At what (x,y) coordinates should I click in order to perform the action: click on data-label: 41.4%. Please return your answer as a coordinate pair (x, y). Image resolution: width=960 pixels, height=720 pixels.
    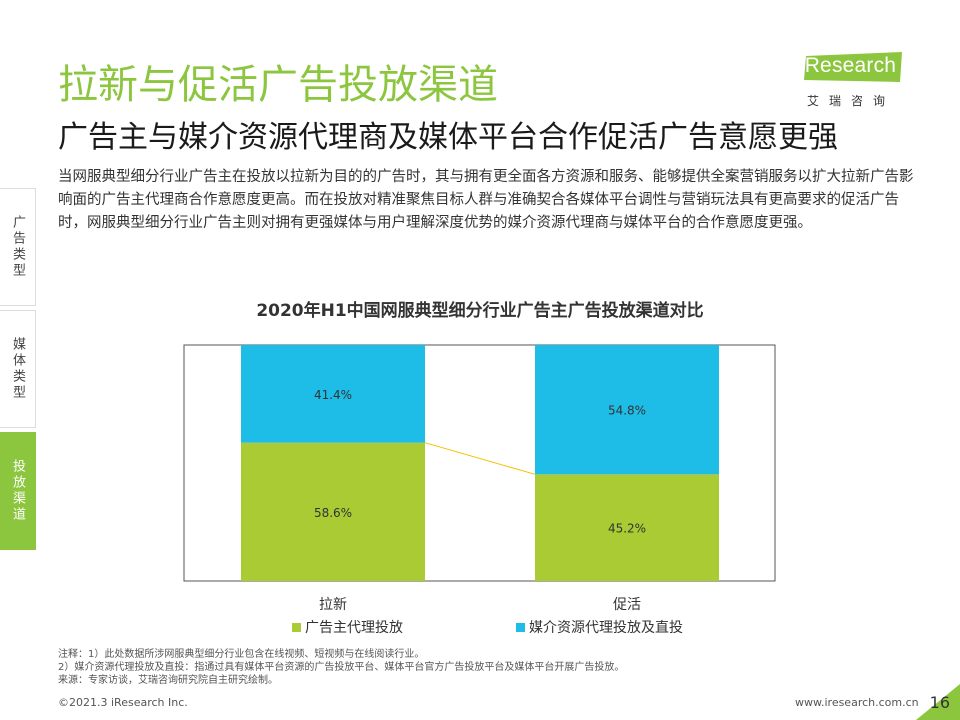
    Looking at the image, I should click on (333, 395).